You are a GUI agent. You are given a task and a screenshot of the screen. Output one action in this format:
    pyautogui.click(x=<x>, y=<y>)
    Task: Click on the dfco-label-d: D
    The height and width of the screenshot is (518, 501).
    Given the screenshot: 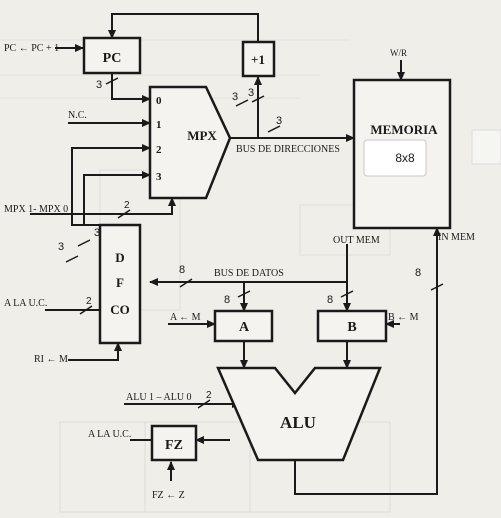 What is the action you would take?
    pyautogui.click(x=119, y=257)
    